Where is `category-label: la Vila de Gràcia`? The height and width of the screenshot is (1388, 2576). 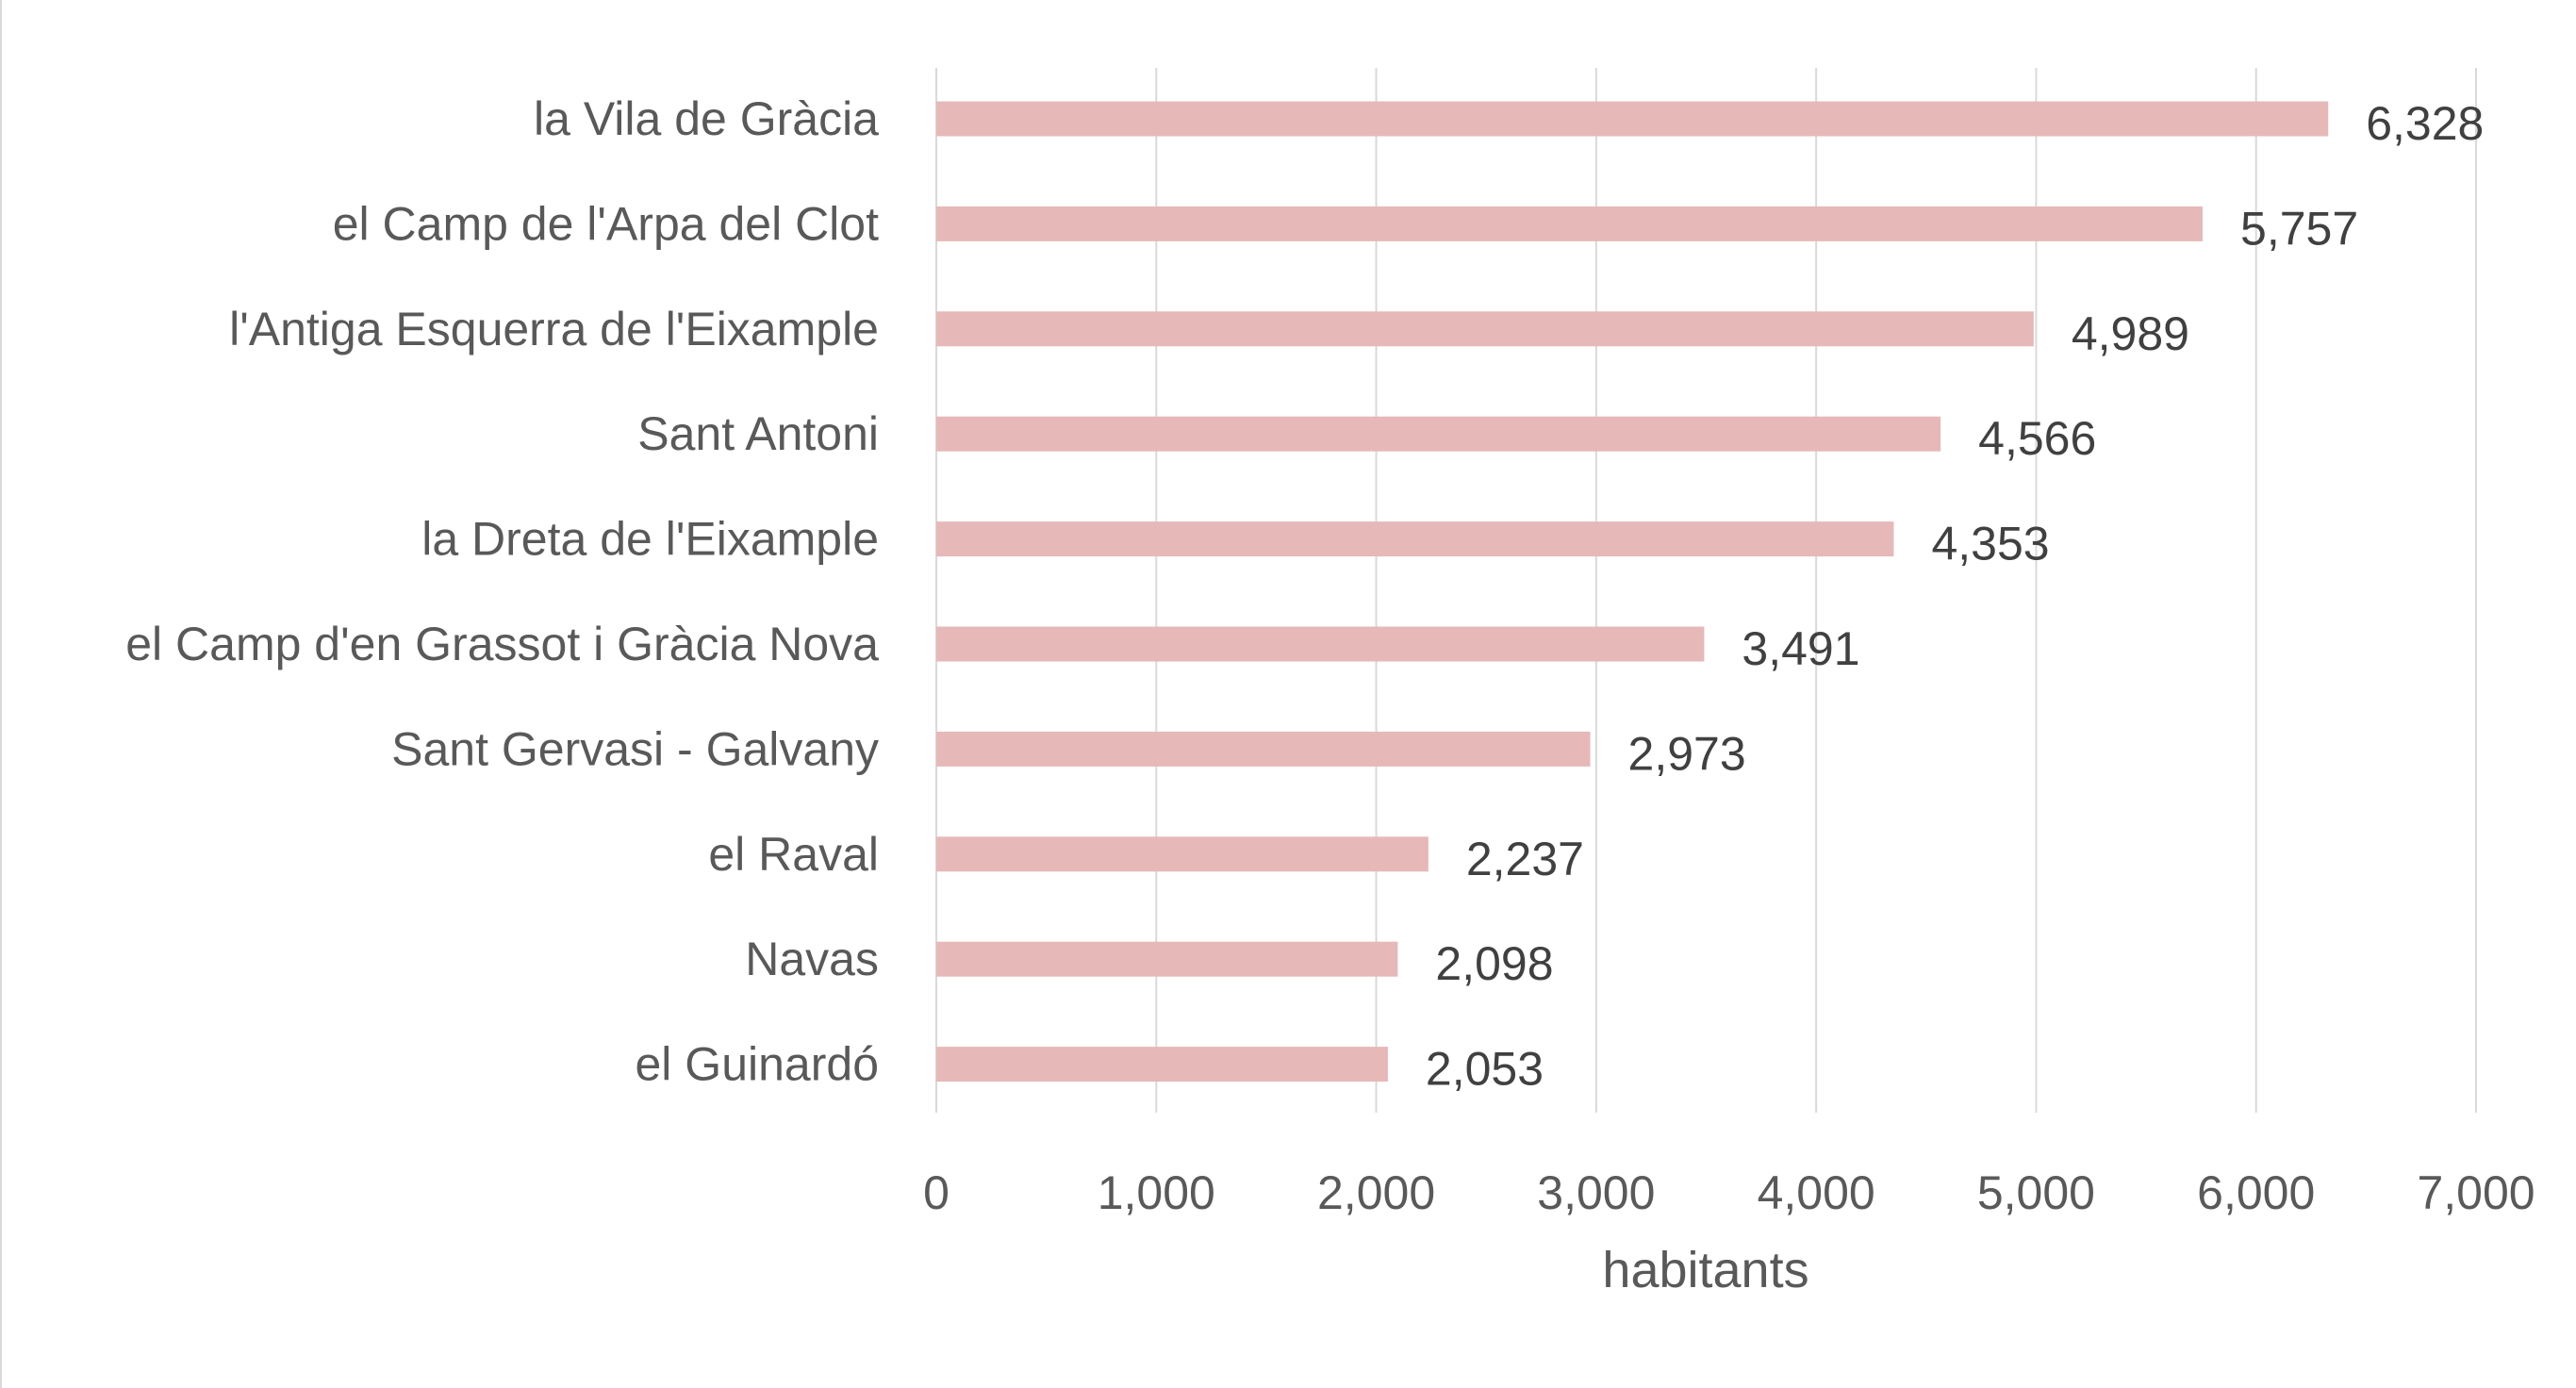
category-label: la Vila de Gràcia is located at coordinates (706, 118).